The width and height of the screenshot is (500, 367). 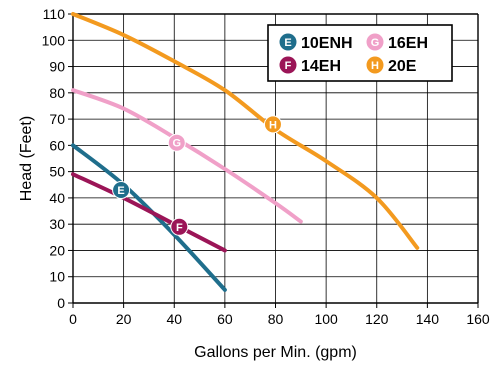 I want to click on series-marker-16EH: G, so click(x=176, y=142).